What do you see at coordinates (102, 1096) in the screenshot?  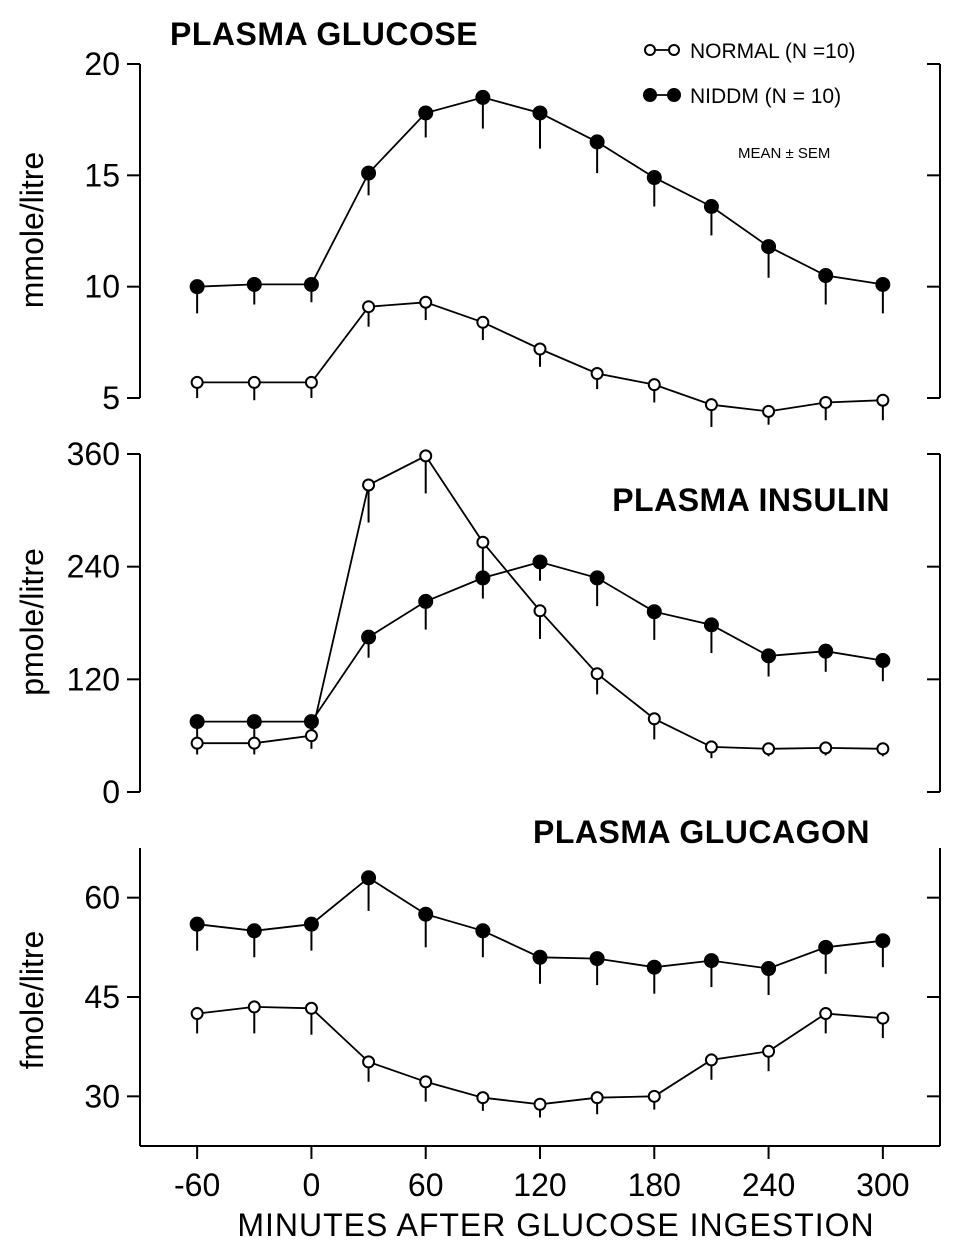 I see `plasma-glucagon-ytick-label: 30` at bounding box center [102, 1096].